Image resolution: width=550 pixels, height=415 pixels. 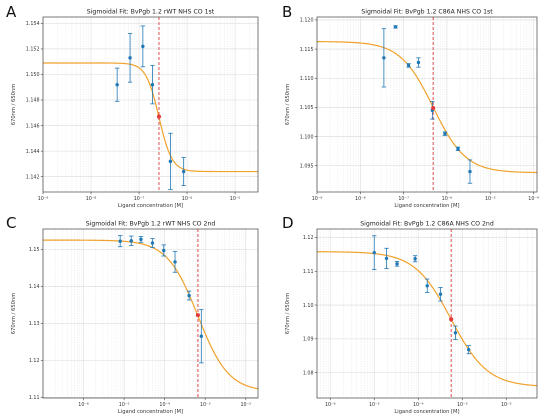 I want to click on y-tick-label: 1.152, so click(x=33, y=50).